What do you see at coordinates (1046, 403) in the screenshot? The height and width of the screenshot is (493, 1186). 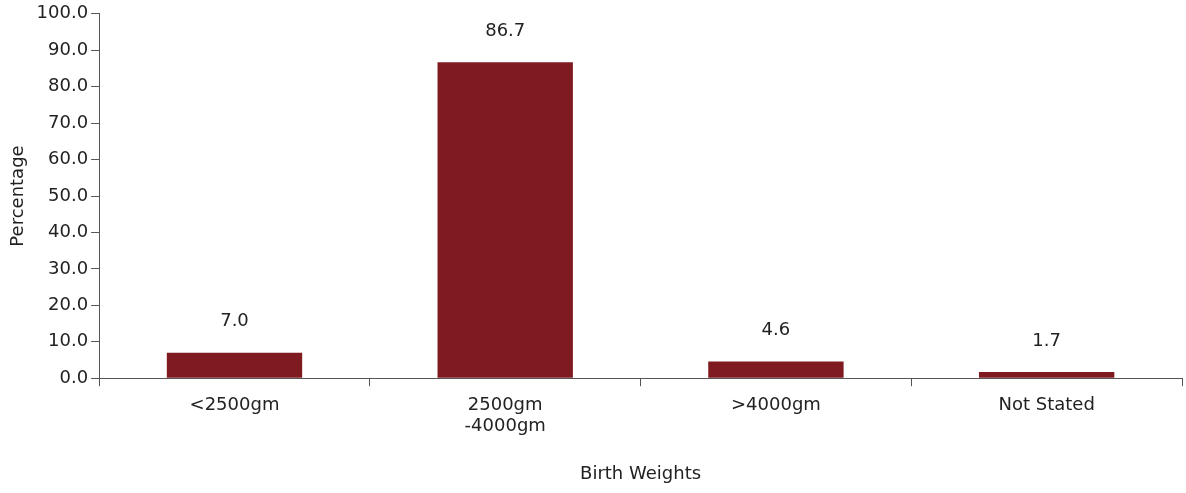 I see `x-tick-label: Not Stated` at bounding box center [1046, 403].